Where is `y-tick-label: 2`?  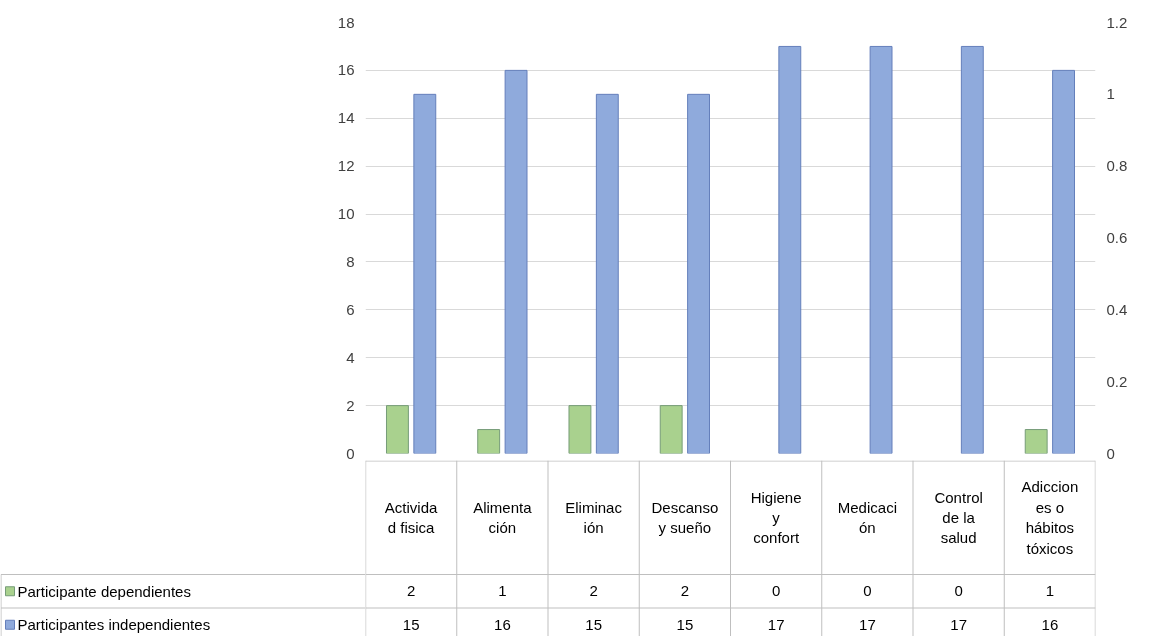 y-tick-label: 2 is located at coordinates (350, 405).